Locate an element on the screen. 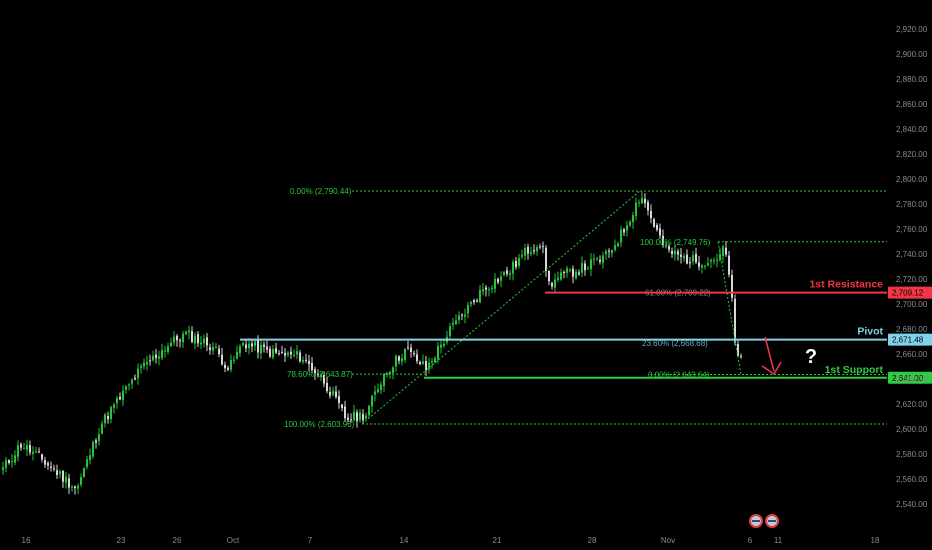  y-tick-label: 2,680.00 is located at coordinates (912, 329).